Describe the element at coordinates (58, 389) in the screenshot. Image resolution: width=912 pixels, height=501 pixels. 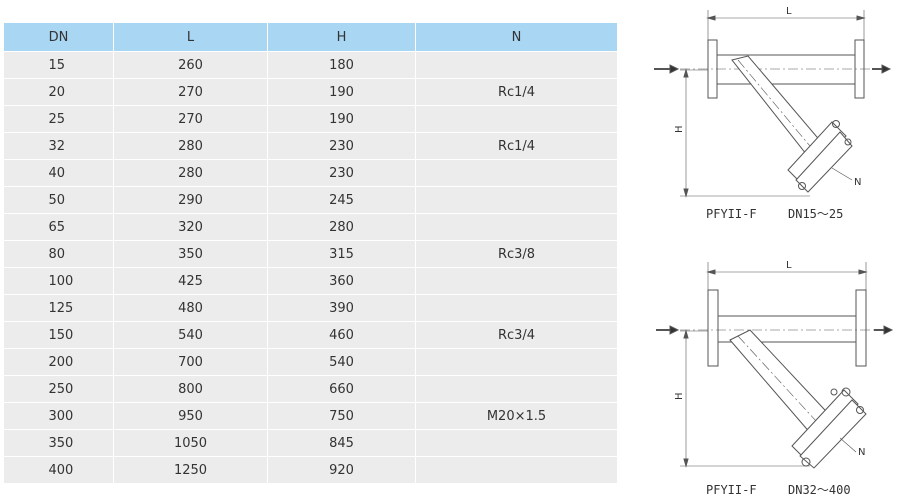
I see `cell-dn: 250` at that location.